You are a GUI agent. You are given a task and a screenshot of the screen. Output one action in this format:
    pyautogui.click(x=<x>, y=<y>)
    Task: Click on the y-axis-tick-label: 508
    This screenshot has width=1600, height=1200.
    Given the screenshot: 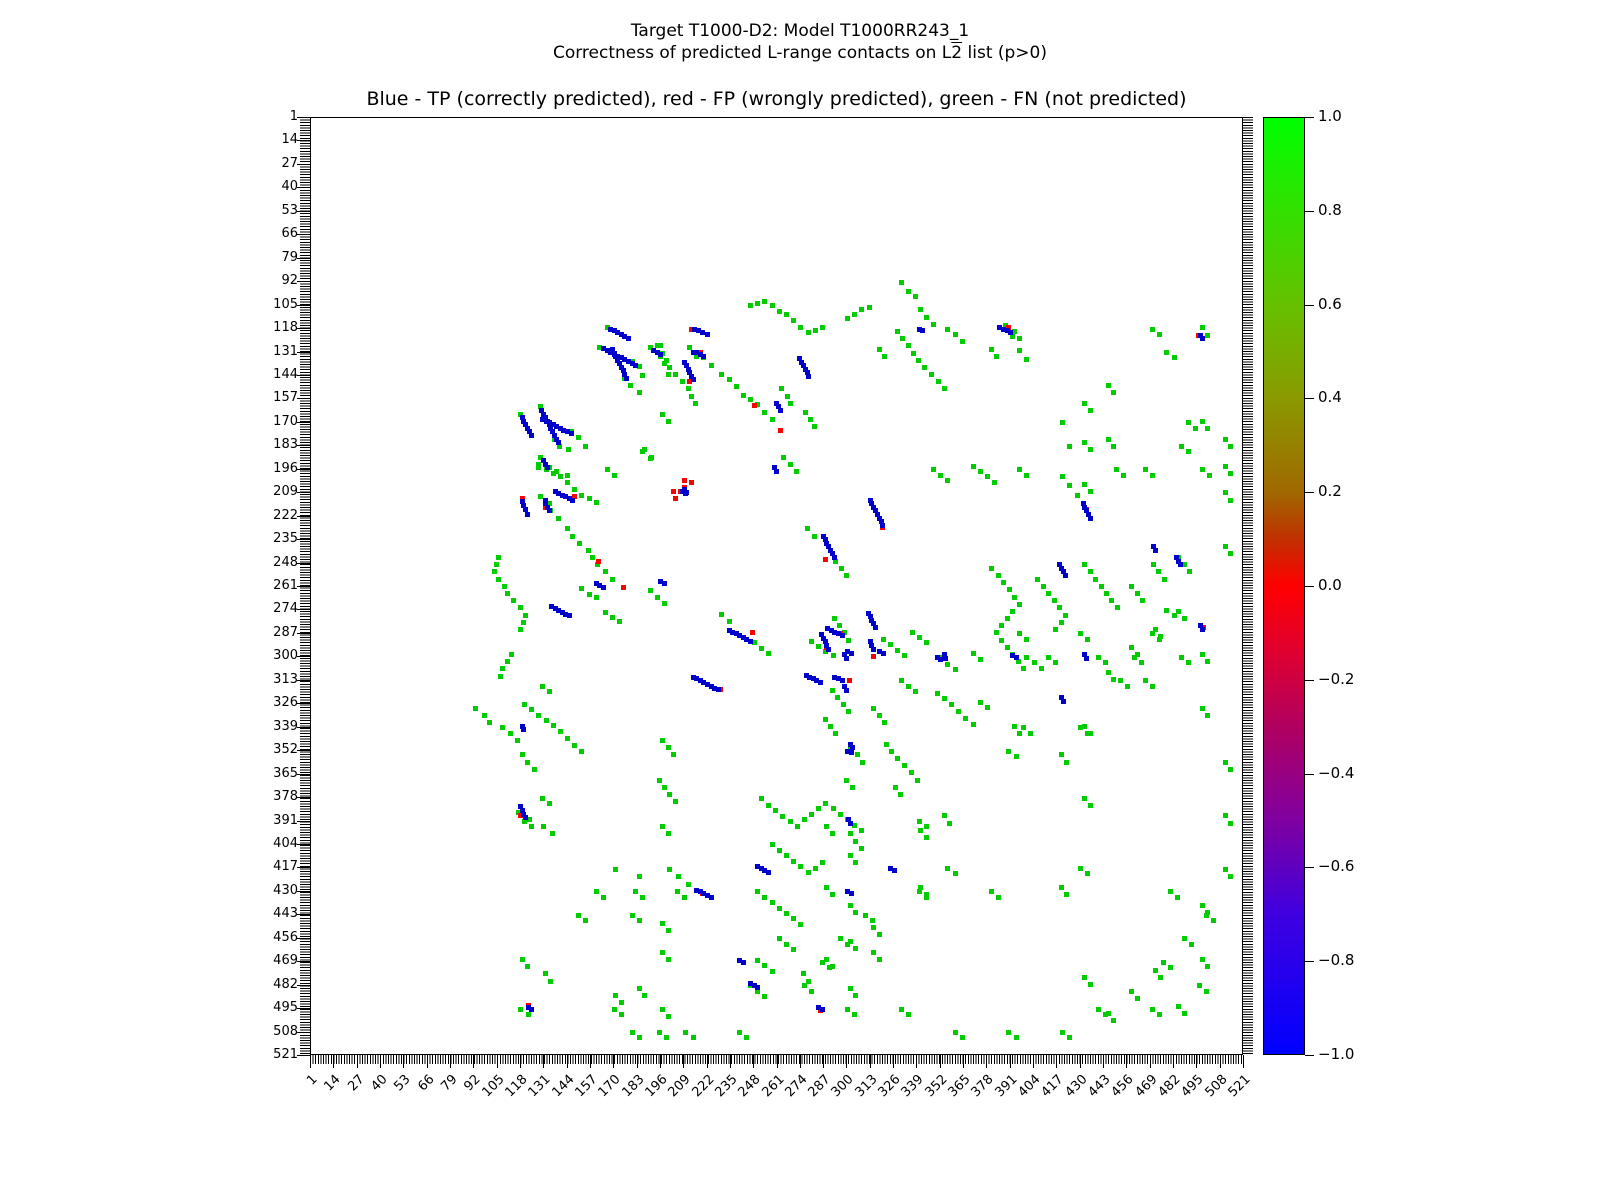 What is the action you would take?
    pyautogui.click(x=285, y=1031)
    